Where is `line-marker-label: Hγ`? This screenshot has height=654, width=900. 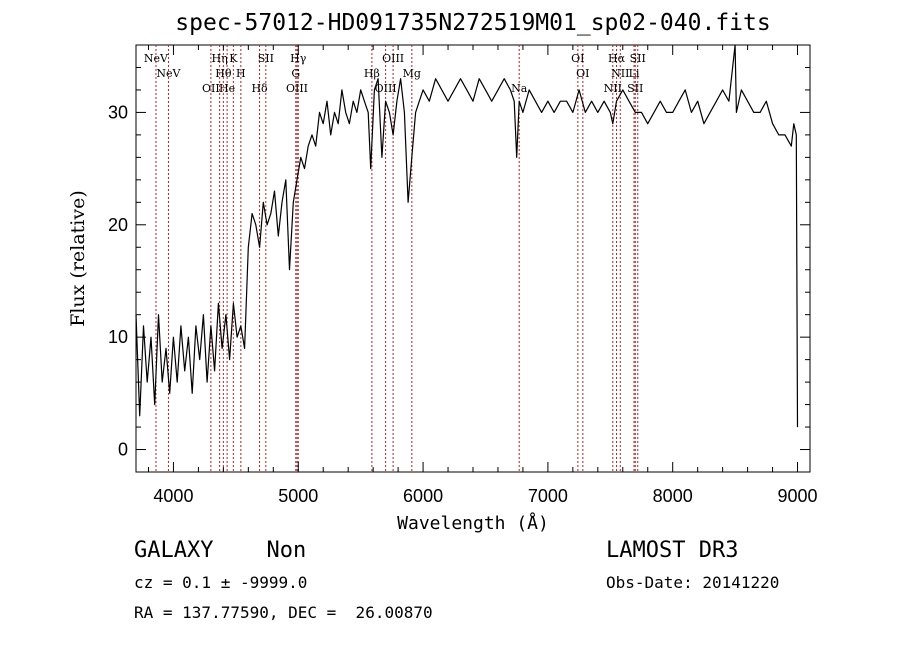 line-marker-label: Hγ is located at coordinates (298, 58).